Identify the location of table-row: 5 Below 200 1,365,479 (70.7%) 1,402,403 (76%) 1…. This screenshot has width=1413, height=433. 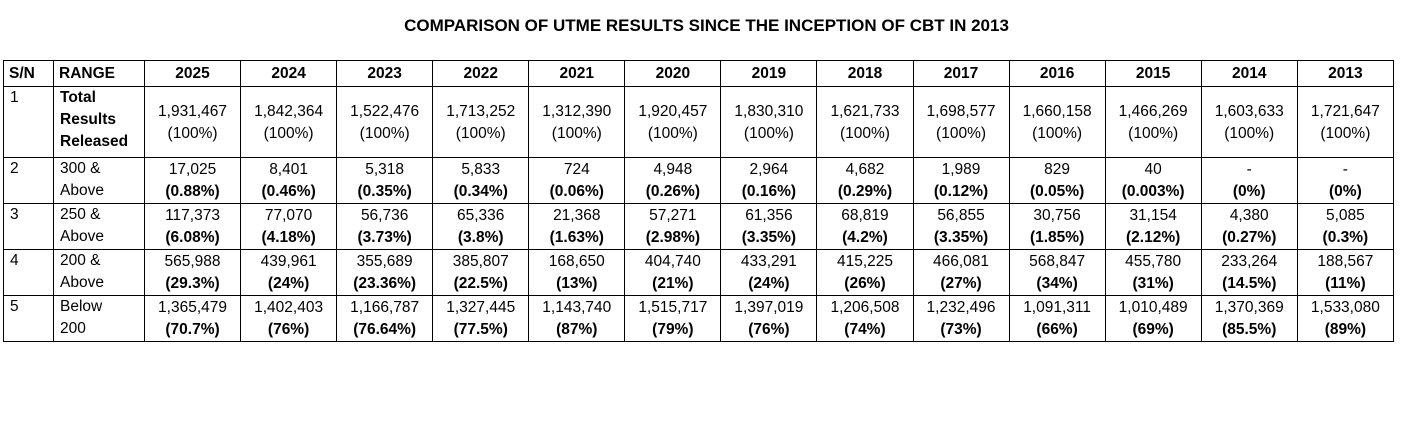
(699, 318).